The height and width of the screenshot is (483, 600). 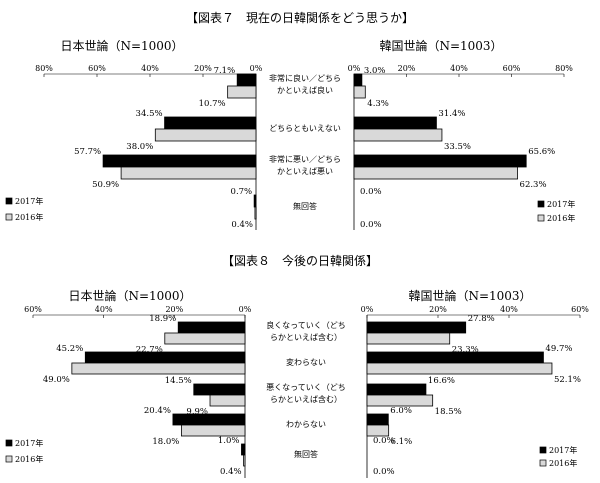 What do you see at coordinates (440, 45) in the screenshot?
I see `panel-title: 韓国世論（N=1003）` at bounding box center [440, 45].